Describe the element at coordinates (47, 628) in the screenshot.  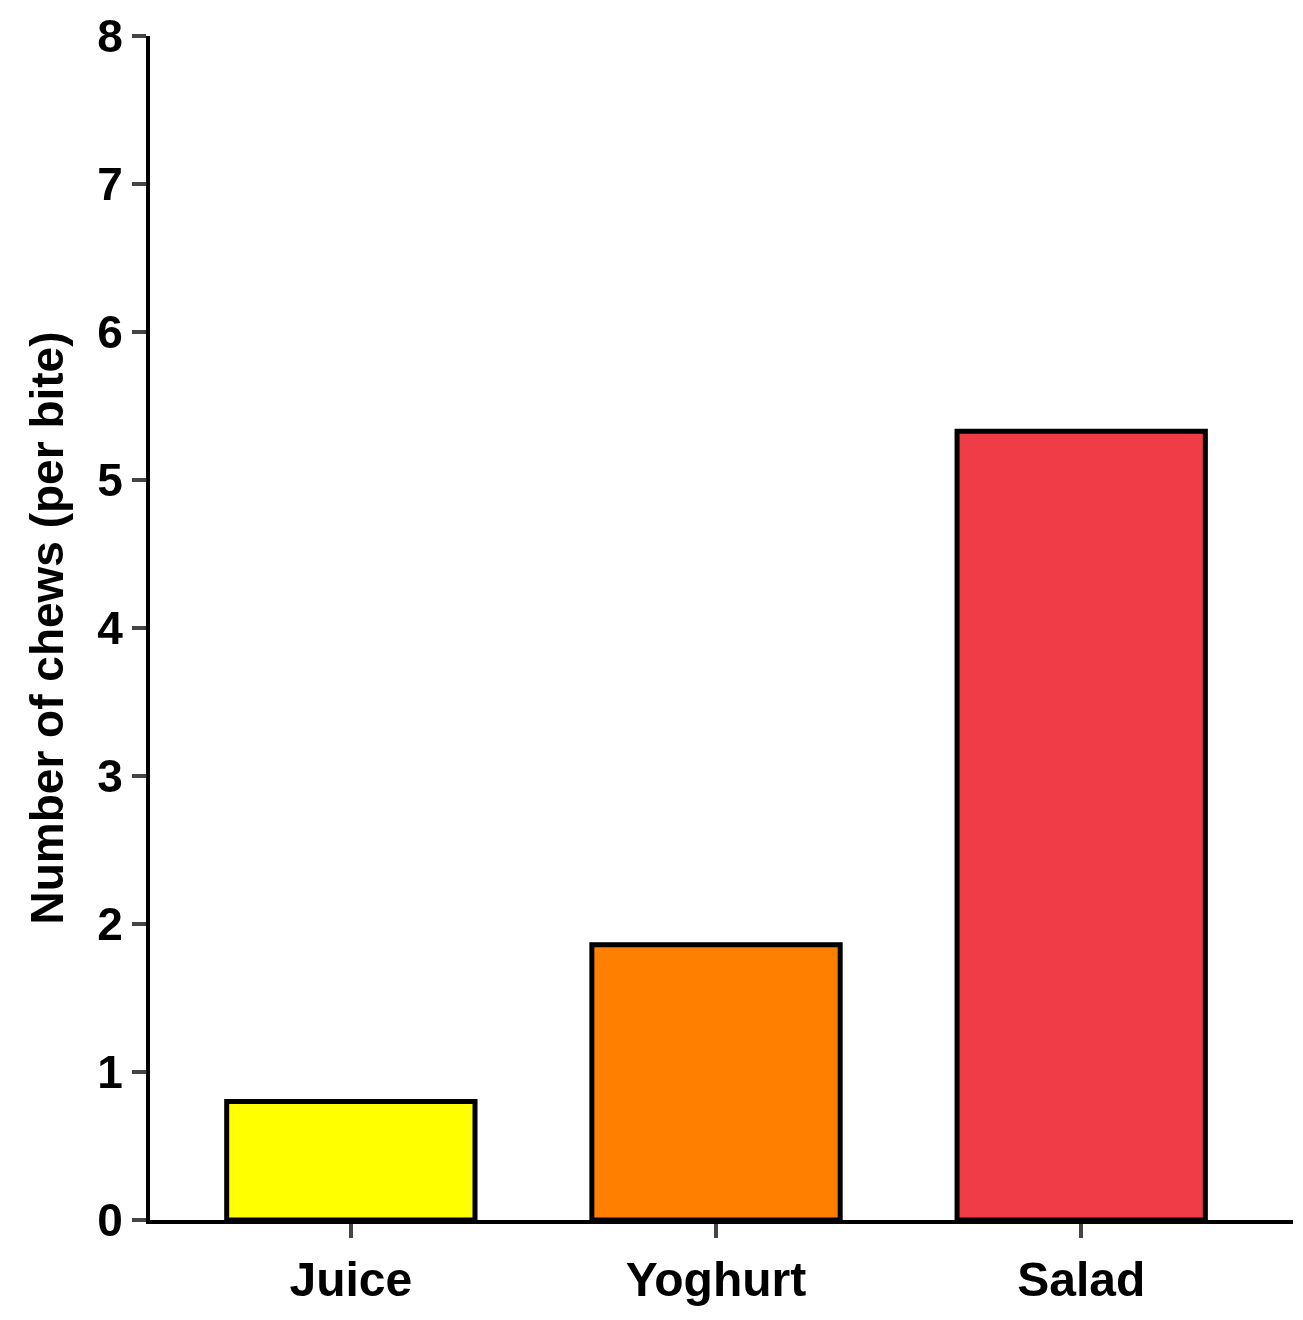
I see `y-axis-title: Number of chews (per bite)` at that location.